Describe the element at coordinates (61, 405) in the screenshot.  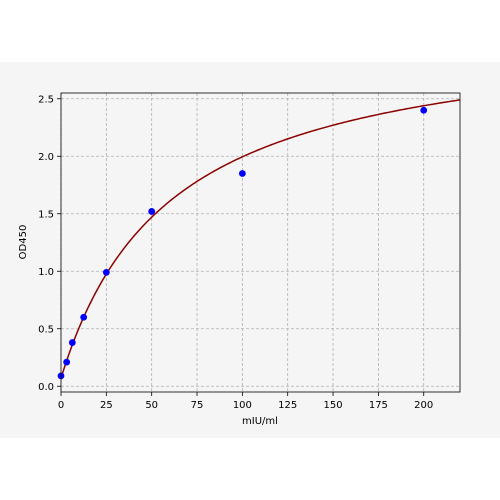
I see `x-tick-label: 0` at that location.